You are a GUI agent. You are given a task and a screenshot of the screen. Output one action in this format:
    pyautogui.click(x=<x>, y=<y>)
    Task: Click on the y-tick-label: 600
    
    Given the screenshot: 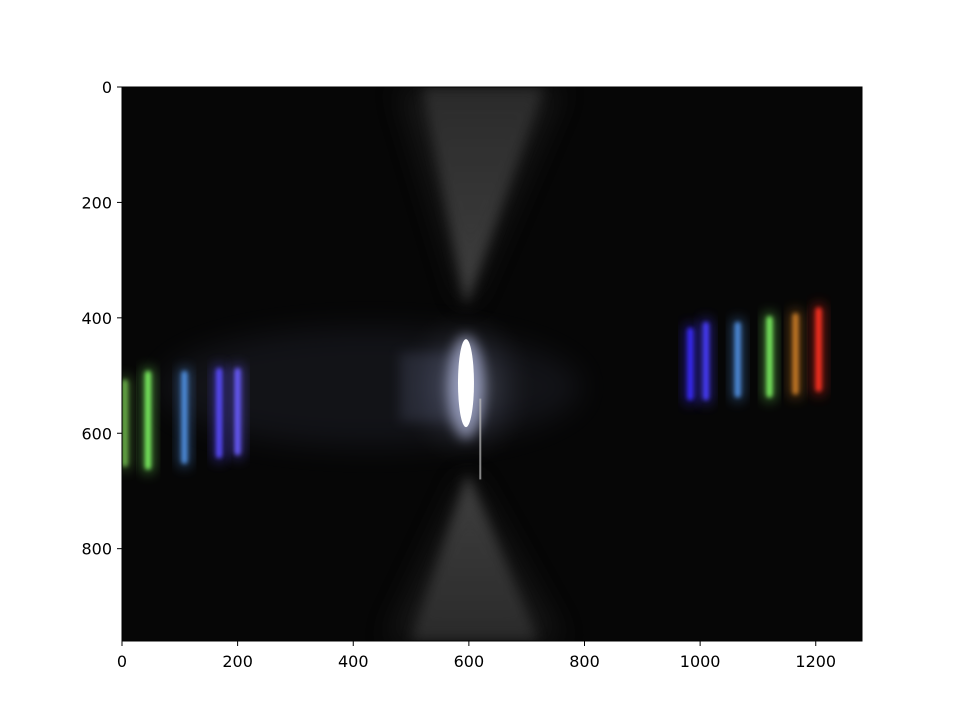 What is the action you would take?
    pyautogui.click(x=96, y=433)
    